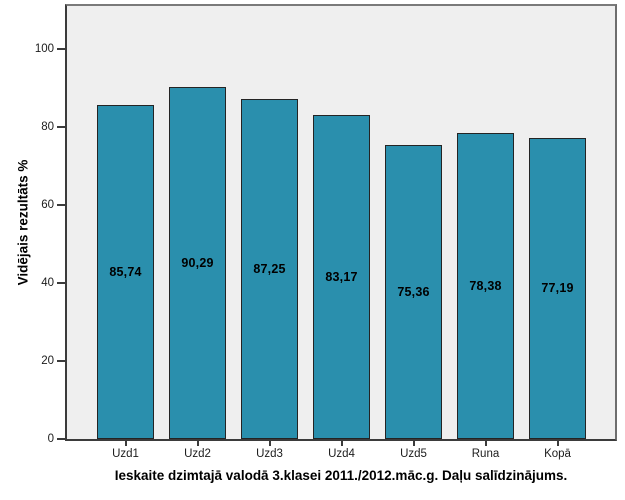 The height and width of the screenshot is (500, 625). What do you see at coordinates (557, 454) in the screenshot?
I see `x-category-label: Kopā` at bounding box center [557, 454].